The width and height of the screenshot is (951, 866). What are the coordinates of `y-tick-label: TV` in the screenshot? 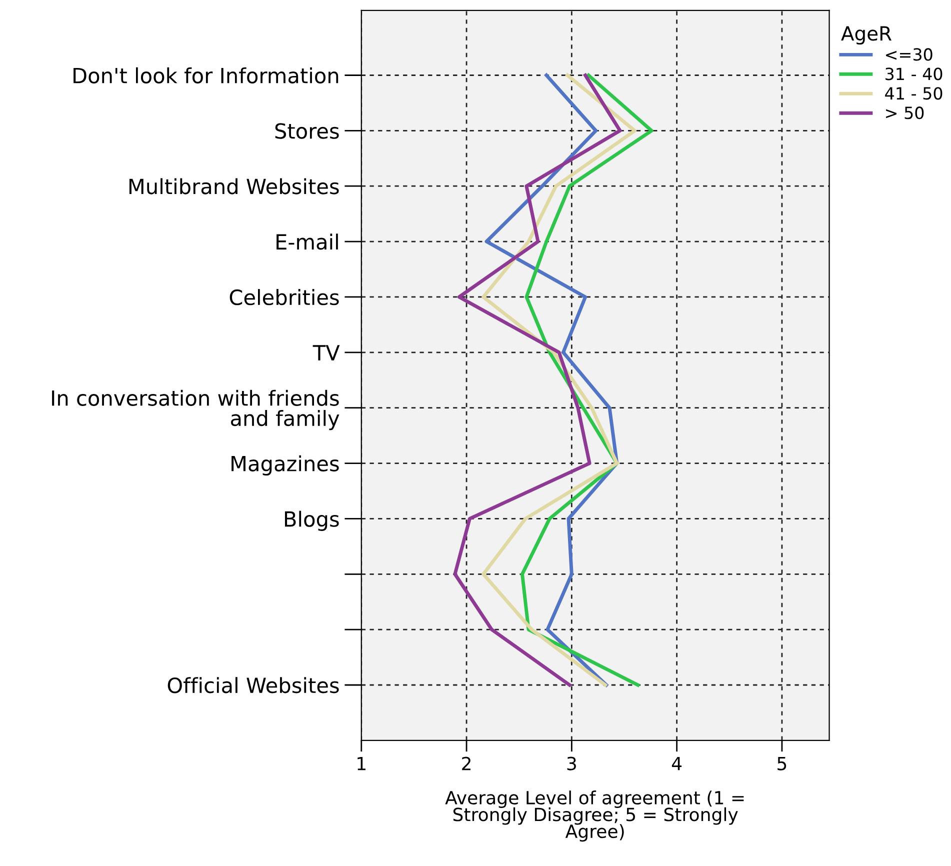 It's located at (326, 352).